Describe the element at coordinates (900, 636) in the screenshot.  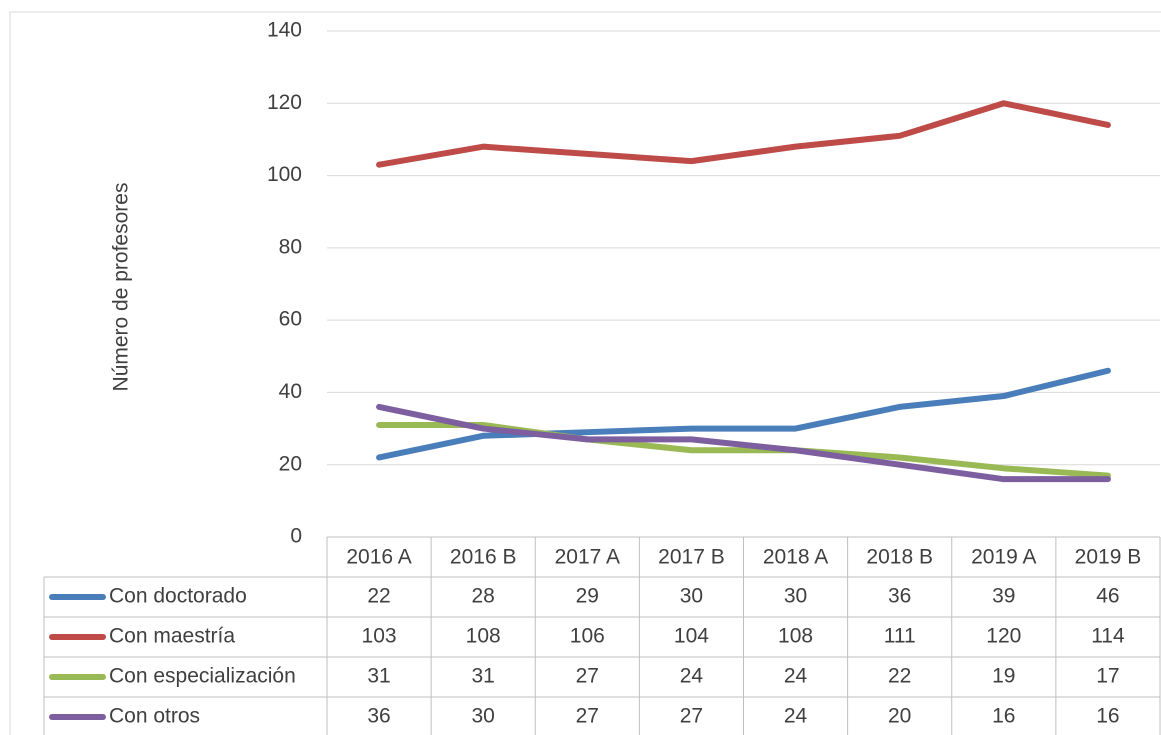
I see `table-cell: 111` at that location.